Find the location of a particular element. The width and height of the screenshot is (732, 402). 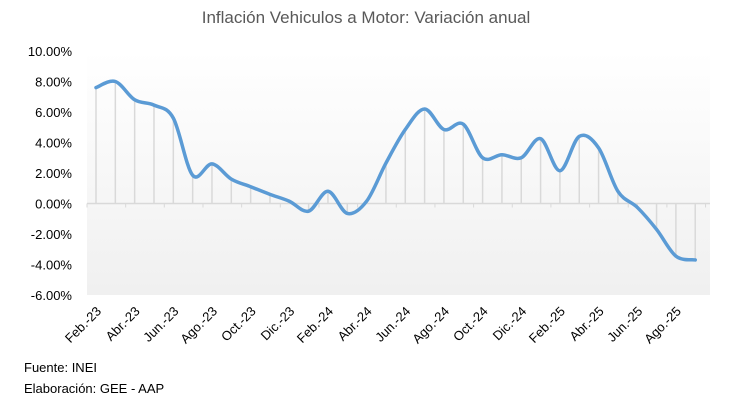

x-tick-label: Ago.-25 is located at coordinates (662, 325).